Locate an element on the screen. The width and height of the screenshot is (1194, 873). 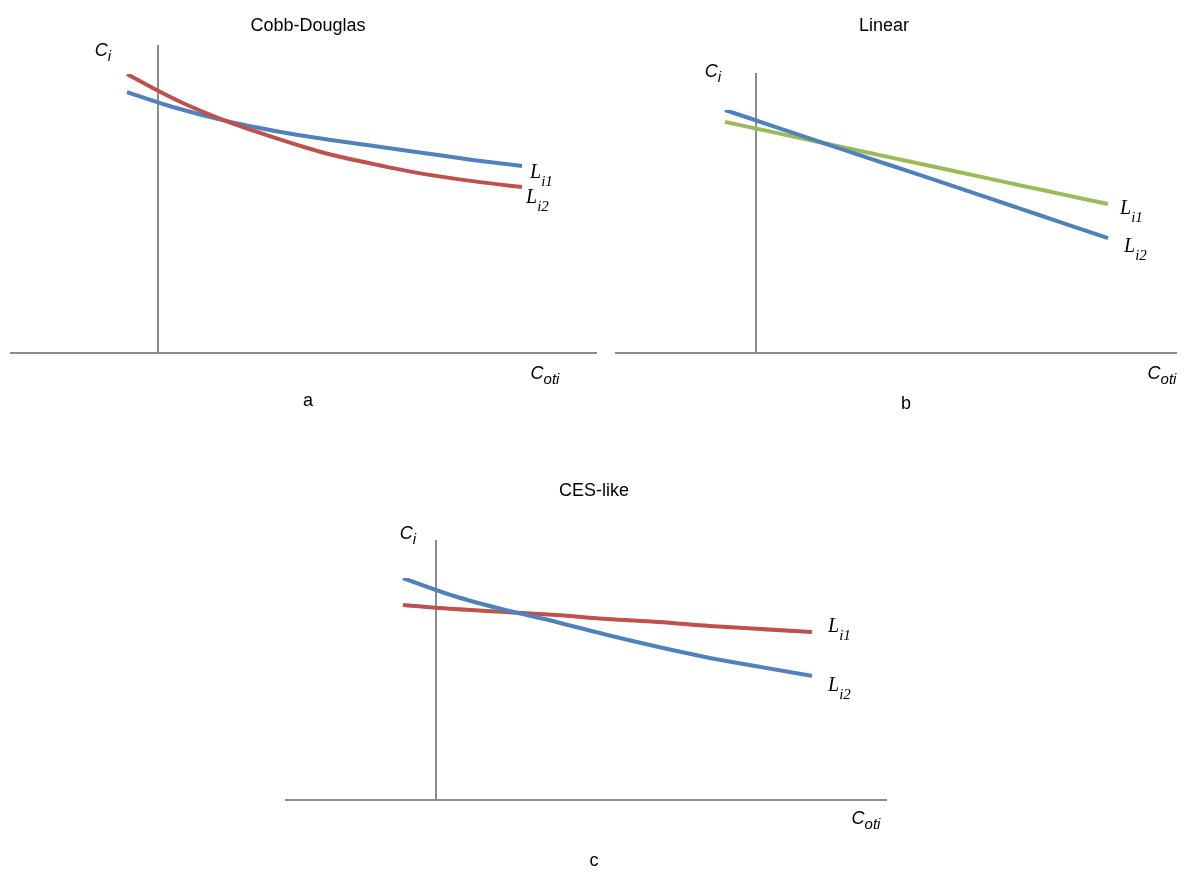
chart-title: CES-like is located at coordinates (594, 490).